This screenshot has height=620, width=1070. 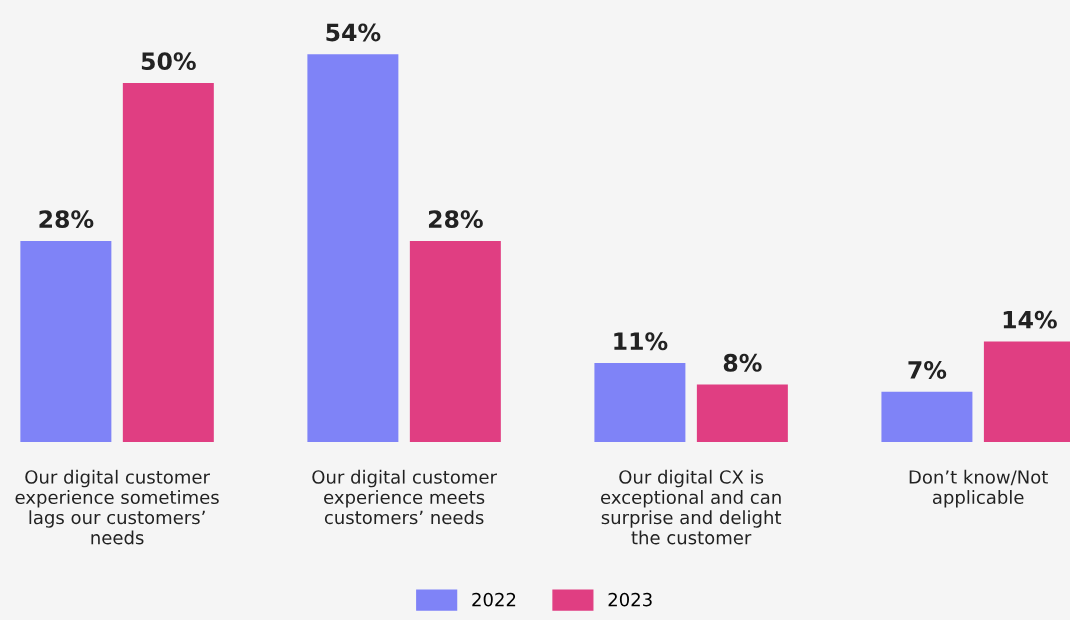 I want to click on x-tick-label: Our digital CX is exceptional and can surprise and delight the customer, so click(x=691, y=507).